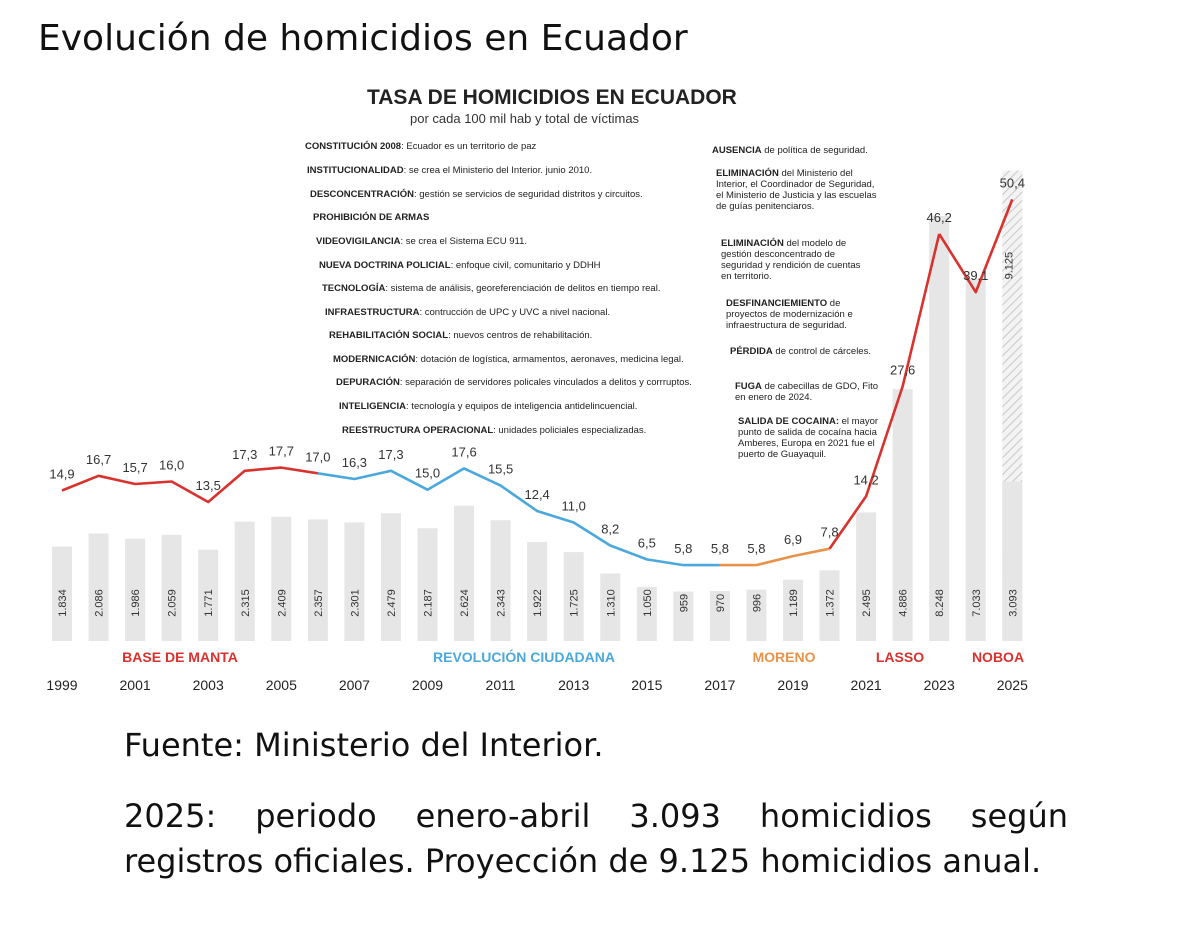 Image resolution: width=1200 pixels, height=949 pixels. I want to click on victims-label: 2.409, so click(282, 603).